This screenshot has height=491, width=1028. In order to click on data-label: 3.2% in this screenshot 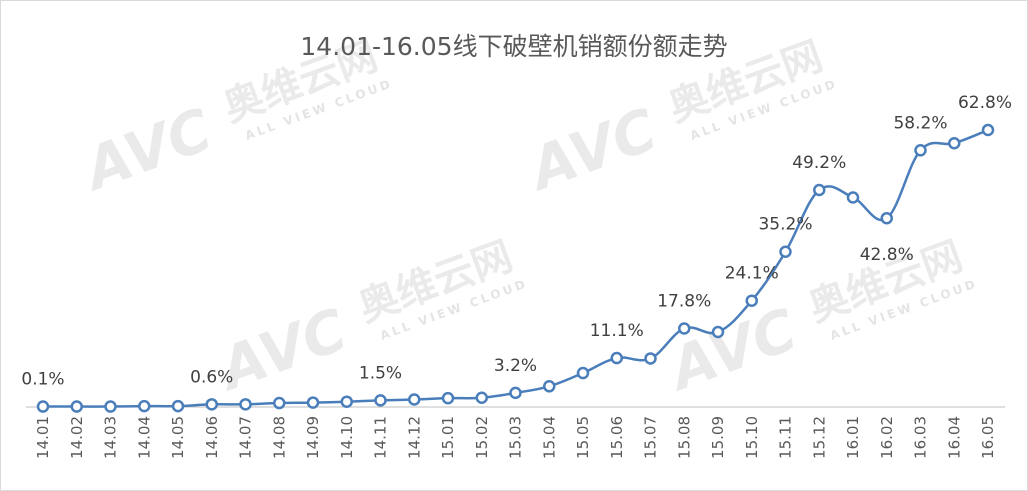, I will do `click(515, 366)`.